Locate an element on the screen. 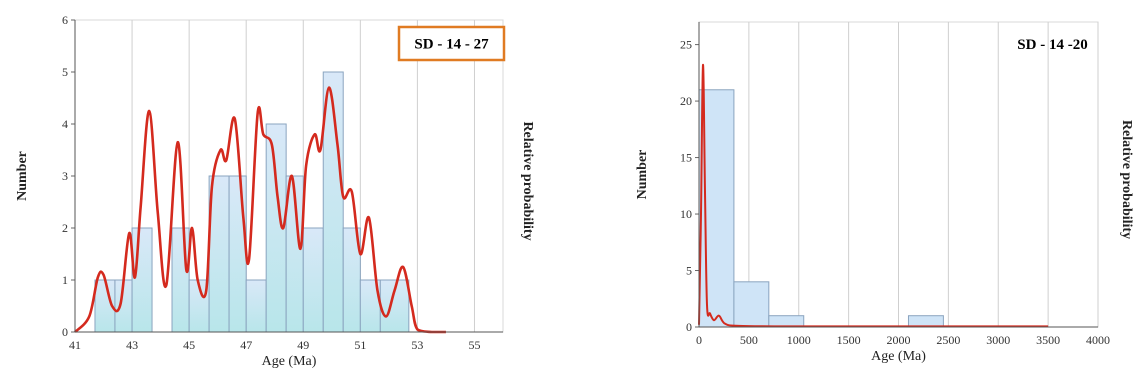 The height and width of the screenshot is (380, 1139). y-tick-label: 6 is located at coordinates (65, 20).